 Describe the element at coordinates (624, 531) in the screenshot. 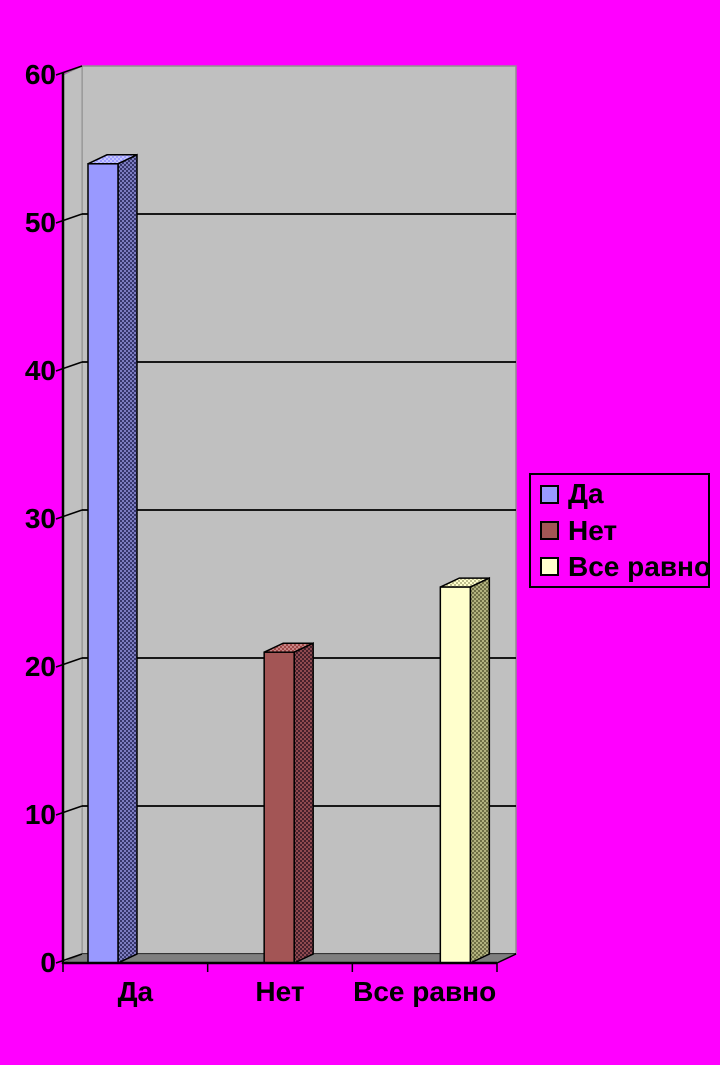

I see `legend-item: Нет` at that location.